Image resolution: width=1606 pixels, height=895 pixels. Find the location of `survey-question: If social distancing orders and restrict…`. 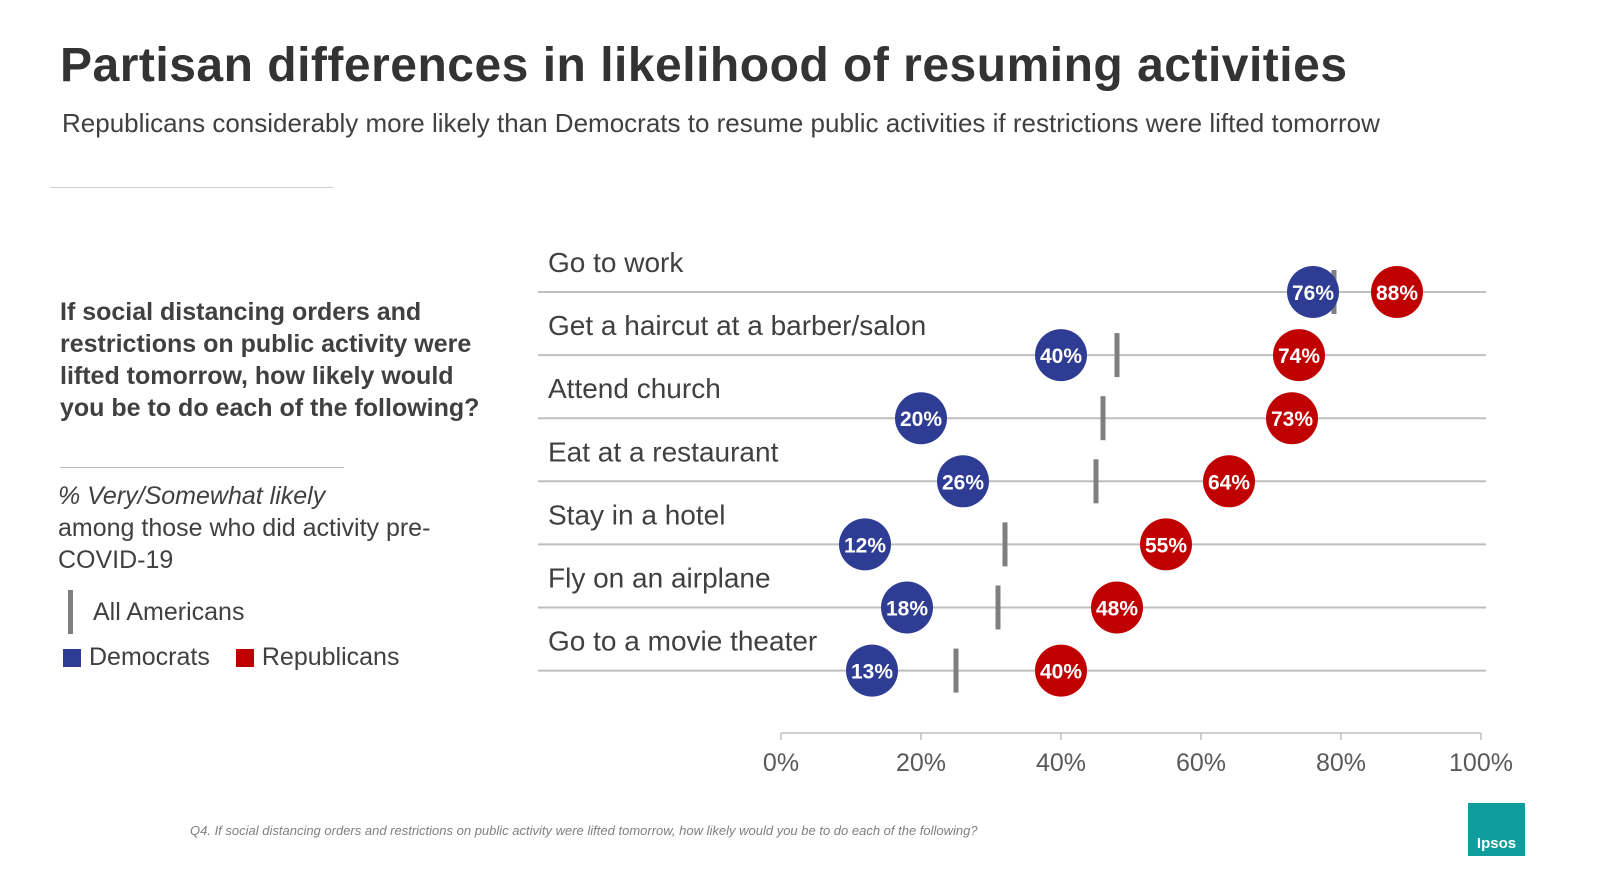

survey-question: If social distancing orders and restrict… is located at coordinates (270, 360).